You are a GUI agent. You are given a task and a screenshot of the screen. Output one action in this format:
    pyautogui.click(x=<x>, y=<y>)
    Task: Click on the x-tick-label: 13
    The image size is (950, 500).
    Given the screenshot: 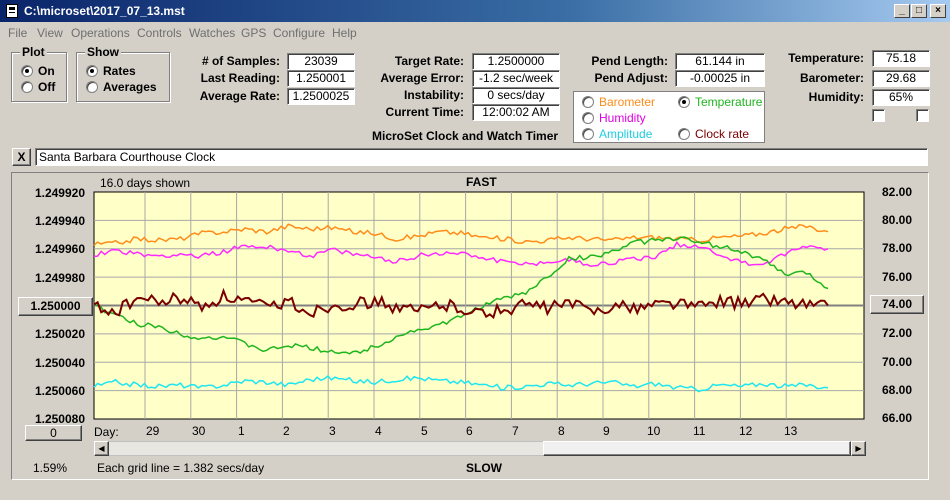 What is the action you would take?
    pyautogui.click(x=791, y=431)
    